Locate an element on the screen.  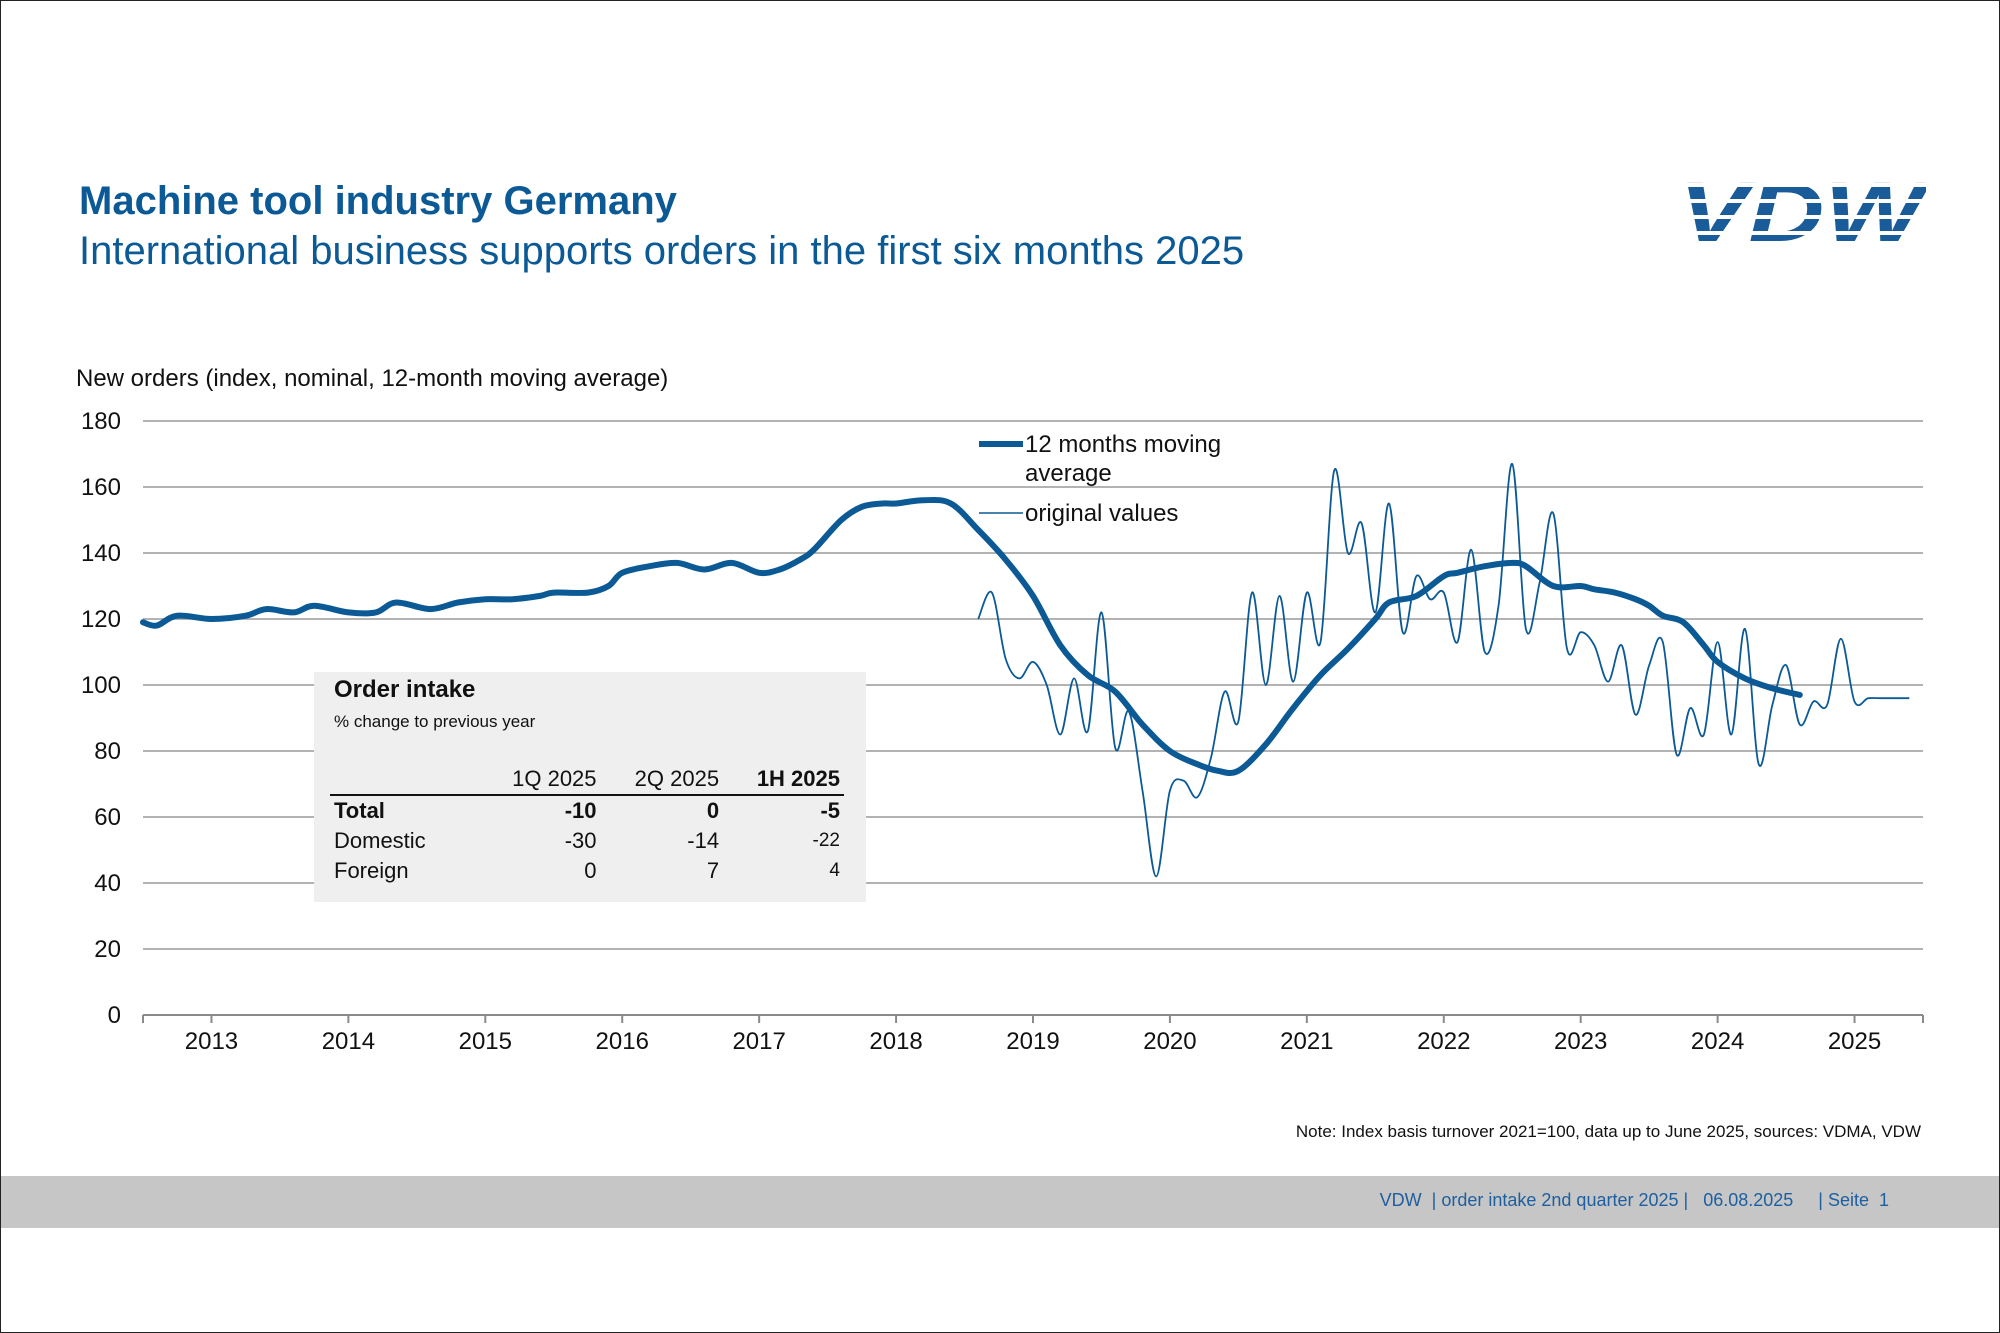
x-tick-label: 2025 is located at coordinates (1854, 1041).